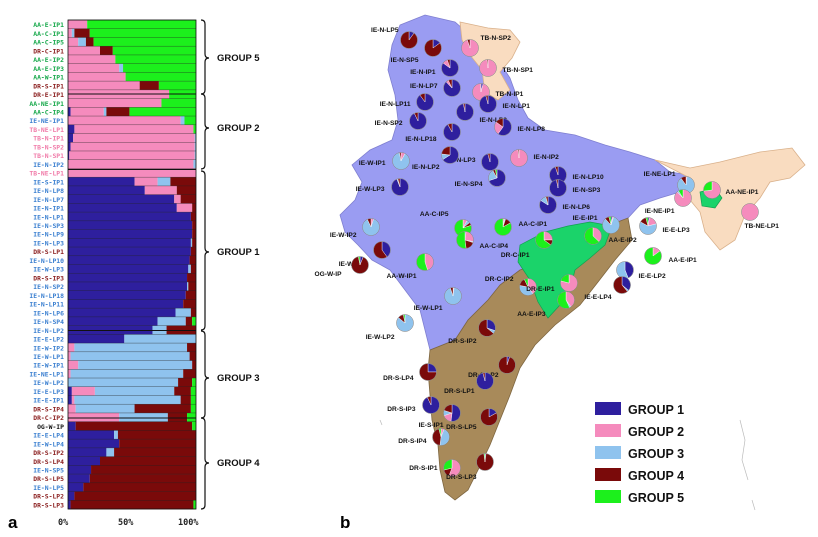 This screenshot has width=818, height=537. Describe the element at coordinates (683, 260) in the screenshot. I see `site-label: AA-E-IP1` at that location.